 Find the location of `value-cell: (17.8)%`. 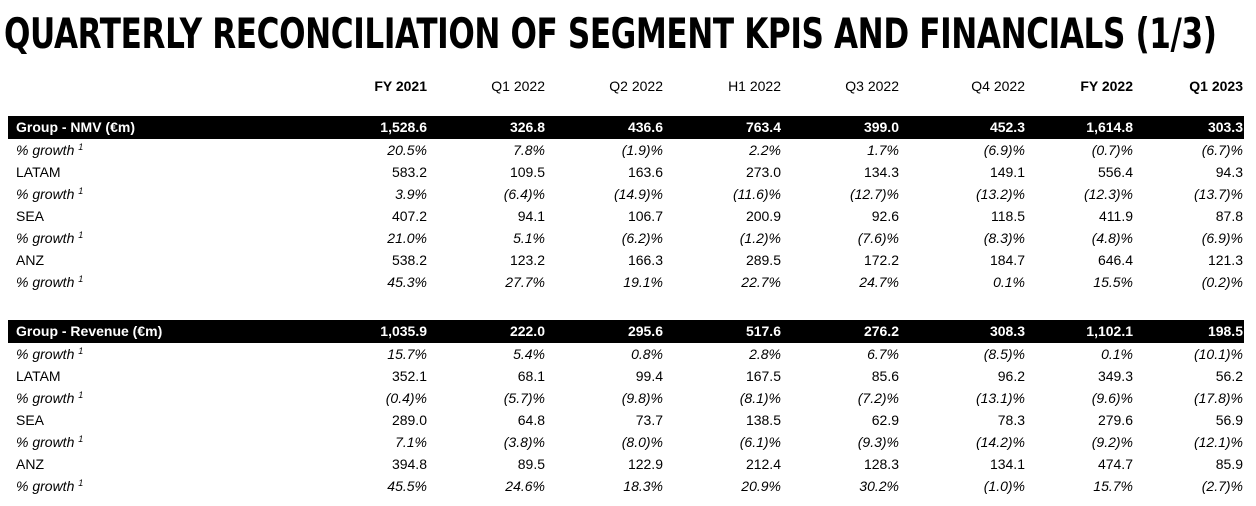

value-cell: (17.8)% is located at coordinates (1218, 398).